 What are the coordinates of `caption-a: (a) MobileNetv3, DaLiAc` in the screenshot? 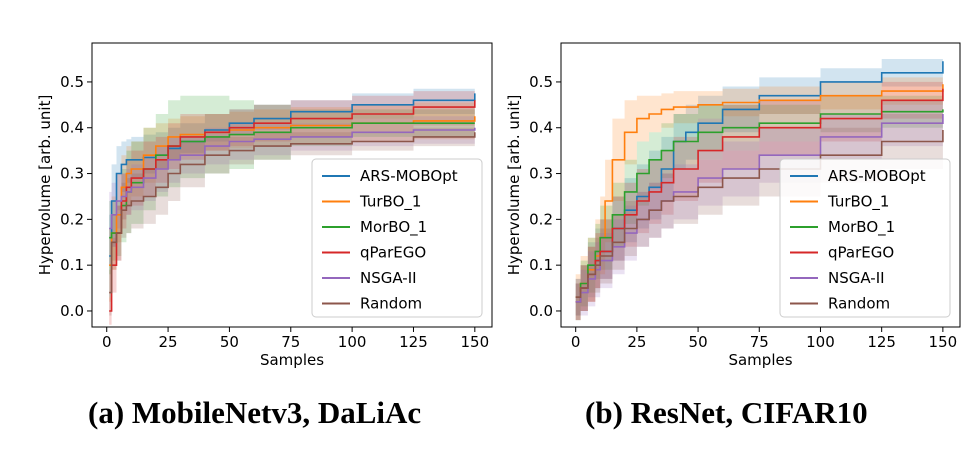 It's located at (255, 412).